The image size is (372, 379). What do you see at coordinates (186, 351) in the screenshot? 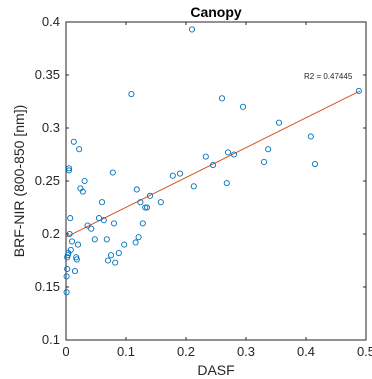
I see `x-tick-label: 0.2` at bounding box center [186, 351].